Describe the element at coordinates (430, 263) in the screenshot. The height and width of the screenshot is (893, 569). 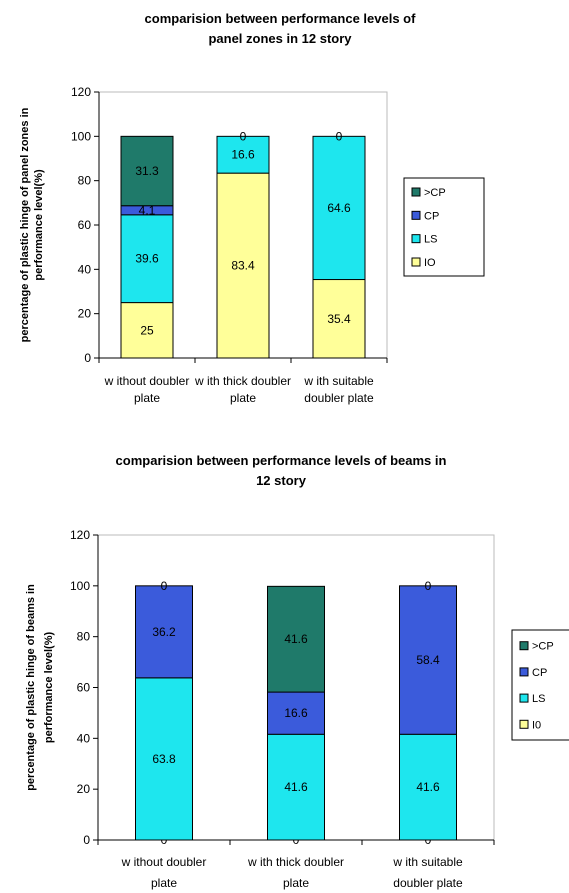
I see `legend-label: IO` at that location.